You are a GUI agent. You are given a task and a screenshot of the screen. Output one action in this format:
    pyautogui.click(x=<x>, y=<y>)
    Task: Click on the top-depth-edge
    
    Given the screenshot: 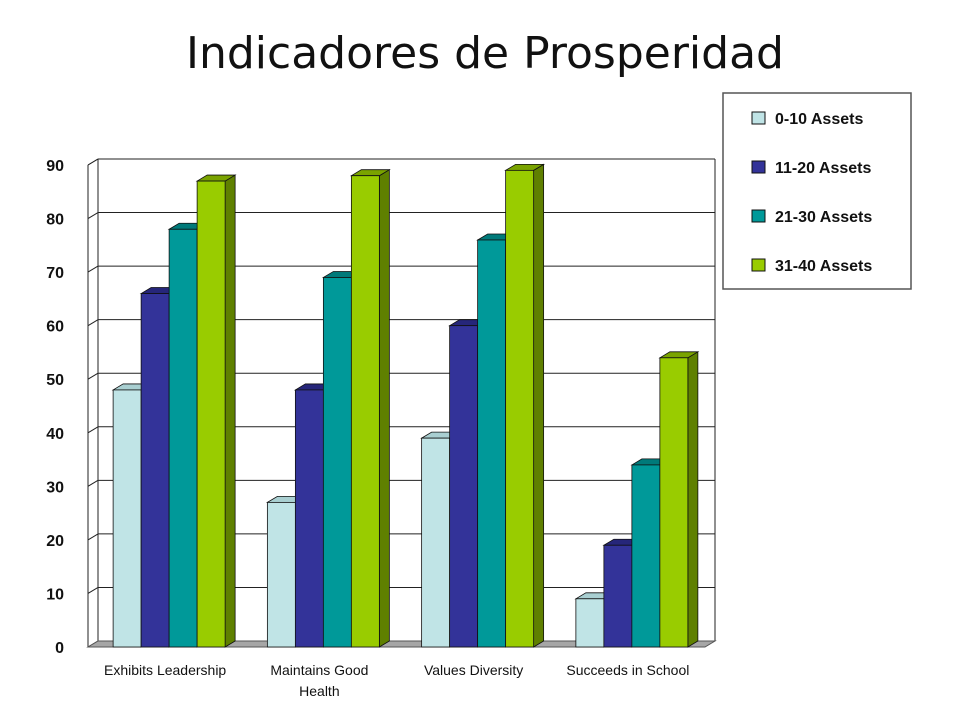 What is the action you would take?
    pyautogui.click(x=93, y=162)
    